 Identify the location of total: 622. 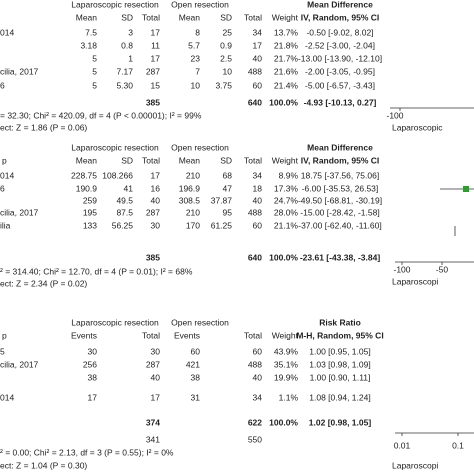
(255, 422).